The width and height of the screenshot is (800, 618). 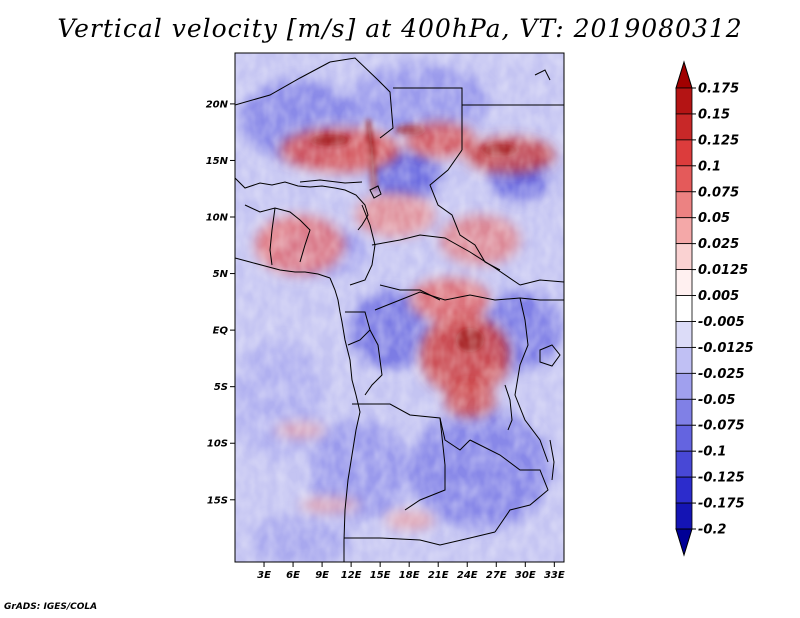 What do you see at coordinates (718, 140) in the screenshot?
I see `colorbar-label: 0.125` at bounding box center [718, 140].